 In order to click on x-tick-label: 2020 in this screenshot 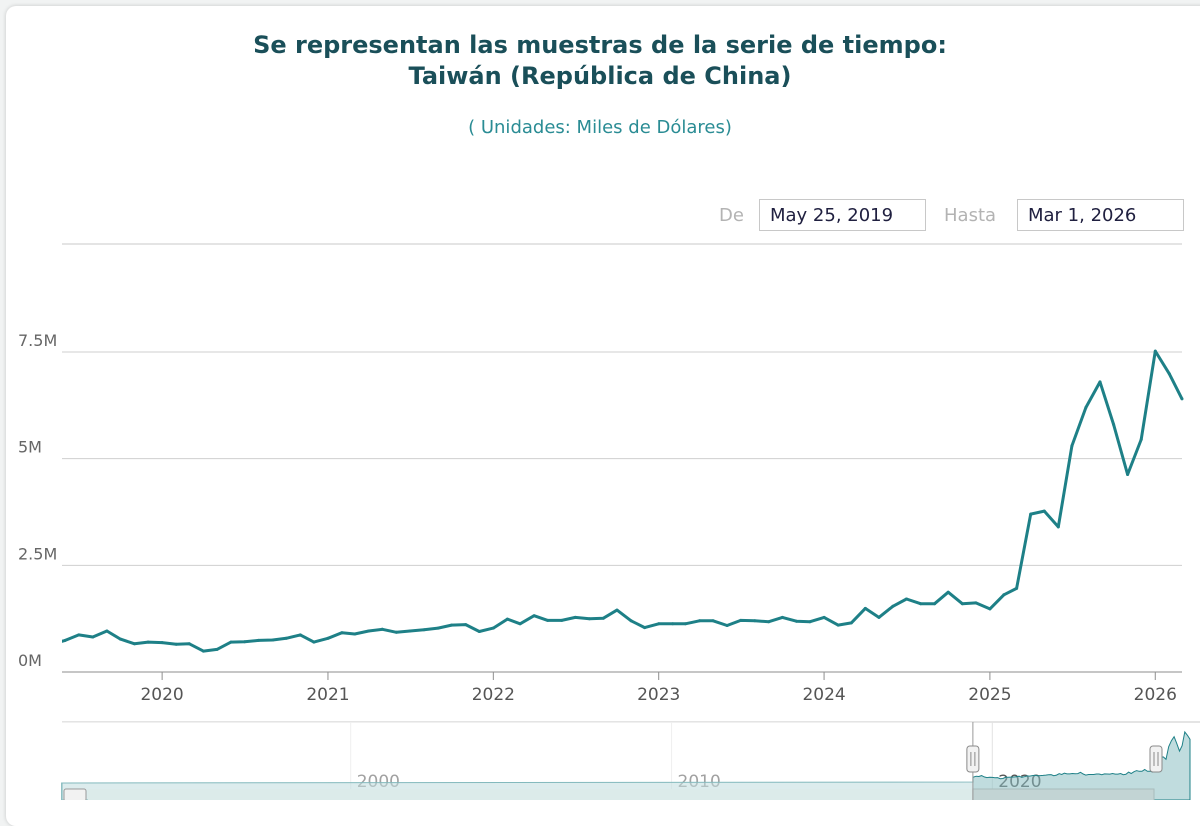, I will do `click(161, 695)`.